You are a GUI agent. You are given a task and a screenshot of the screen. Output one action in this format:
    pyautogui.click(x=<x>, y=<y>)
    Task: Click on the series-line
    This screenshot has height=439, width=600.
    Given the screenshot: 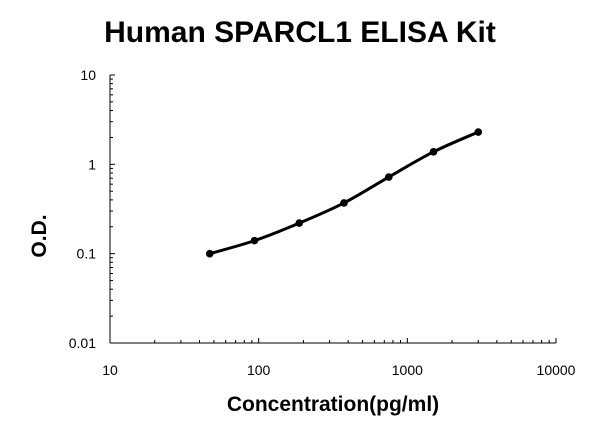 What is the action you would take?
    pyautogui.click(x=344, y=193)
    